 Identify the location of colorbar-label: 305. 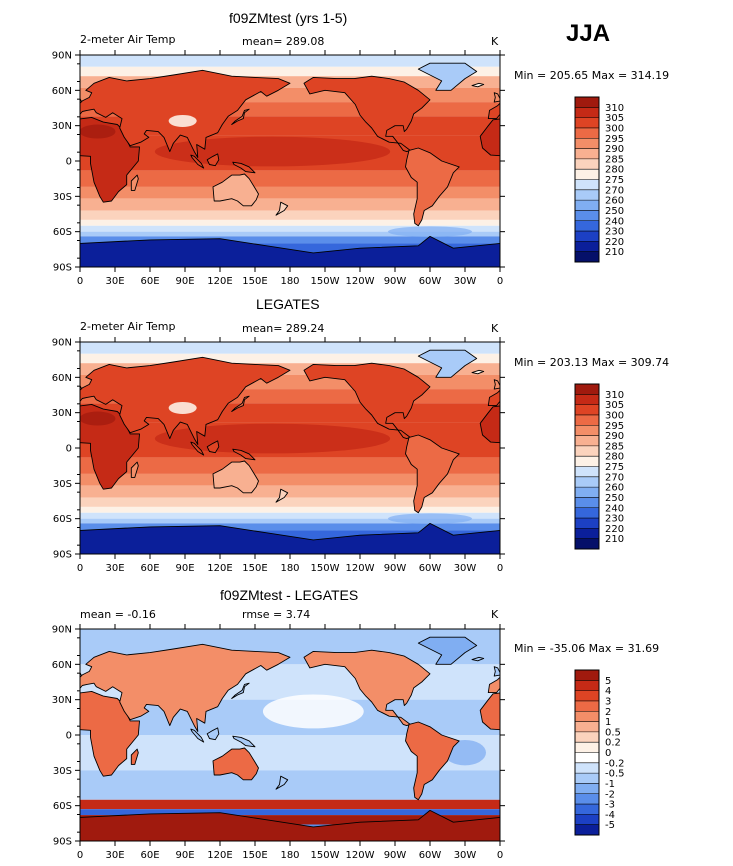
(614, 118).